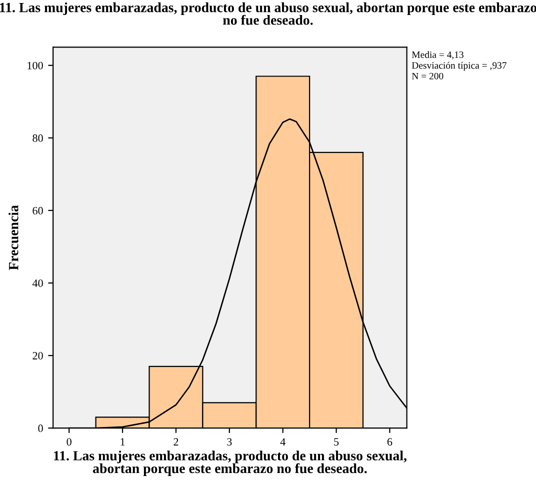  Describe the element at coordinates (40, 428) in the screenshot. I see `y-tick-label: 0` at that location.